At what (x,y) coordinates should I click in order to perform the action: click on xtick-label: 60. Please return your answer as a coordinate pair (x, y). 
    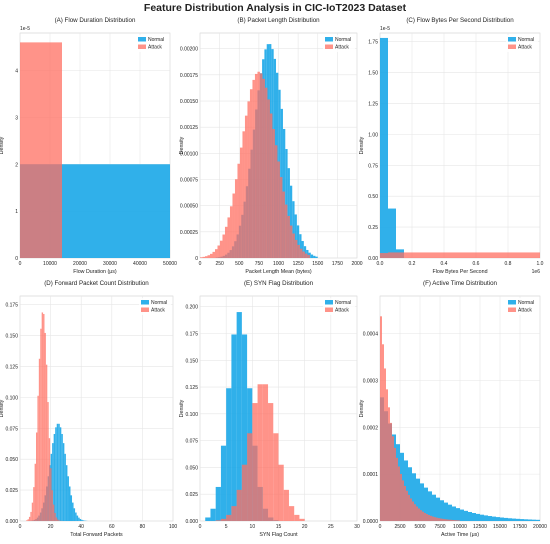
    Looking at the image, I should click on (112, 527).